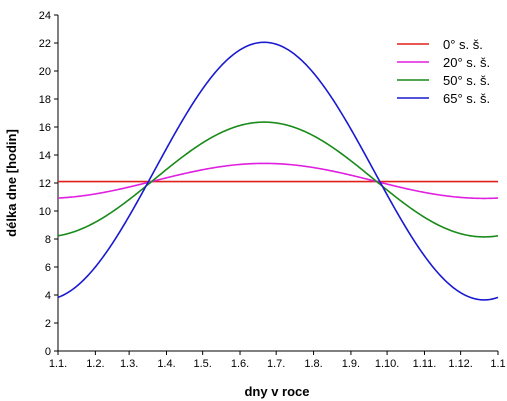 The image size is (507, 401). I want to click on y-tick-label: 24, so click(45, 16).